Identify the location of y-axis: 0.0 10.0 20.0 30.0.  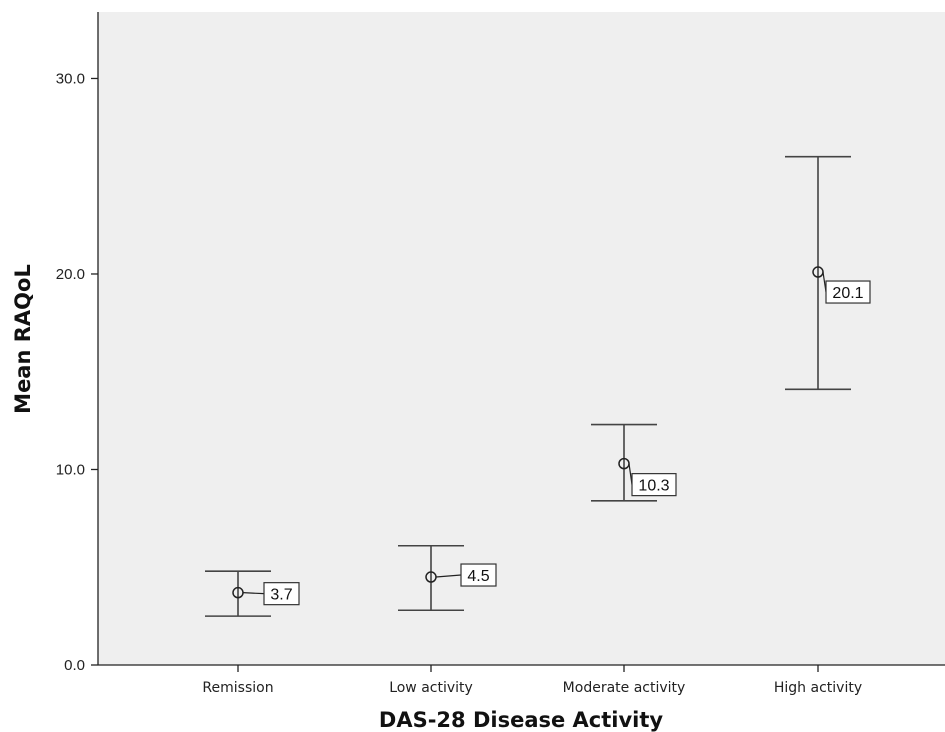
(77, 343).